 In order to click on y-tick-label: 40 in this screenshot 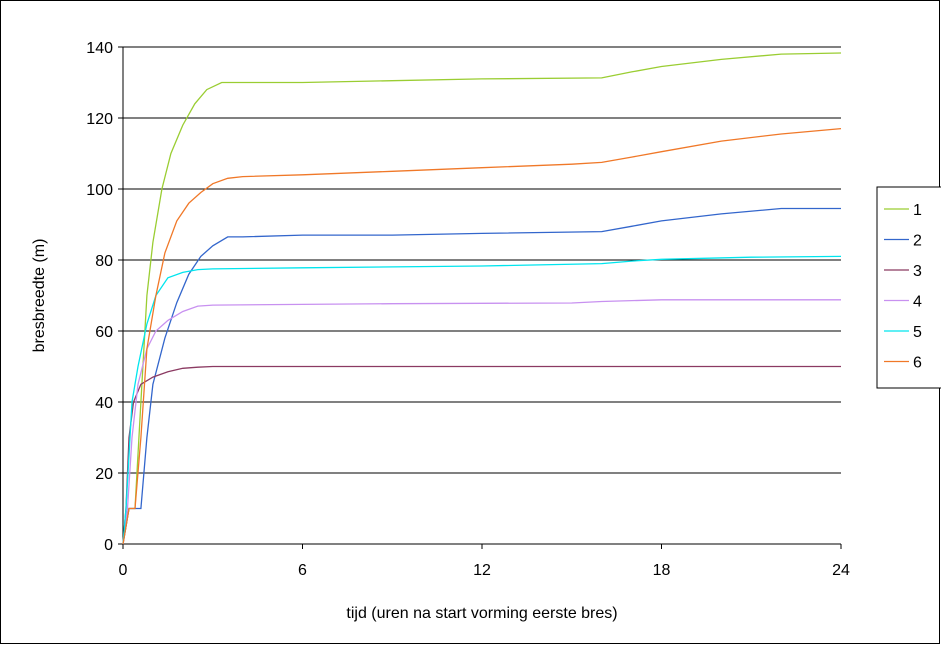, I will do `click(104, 403)`.